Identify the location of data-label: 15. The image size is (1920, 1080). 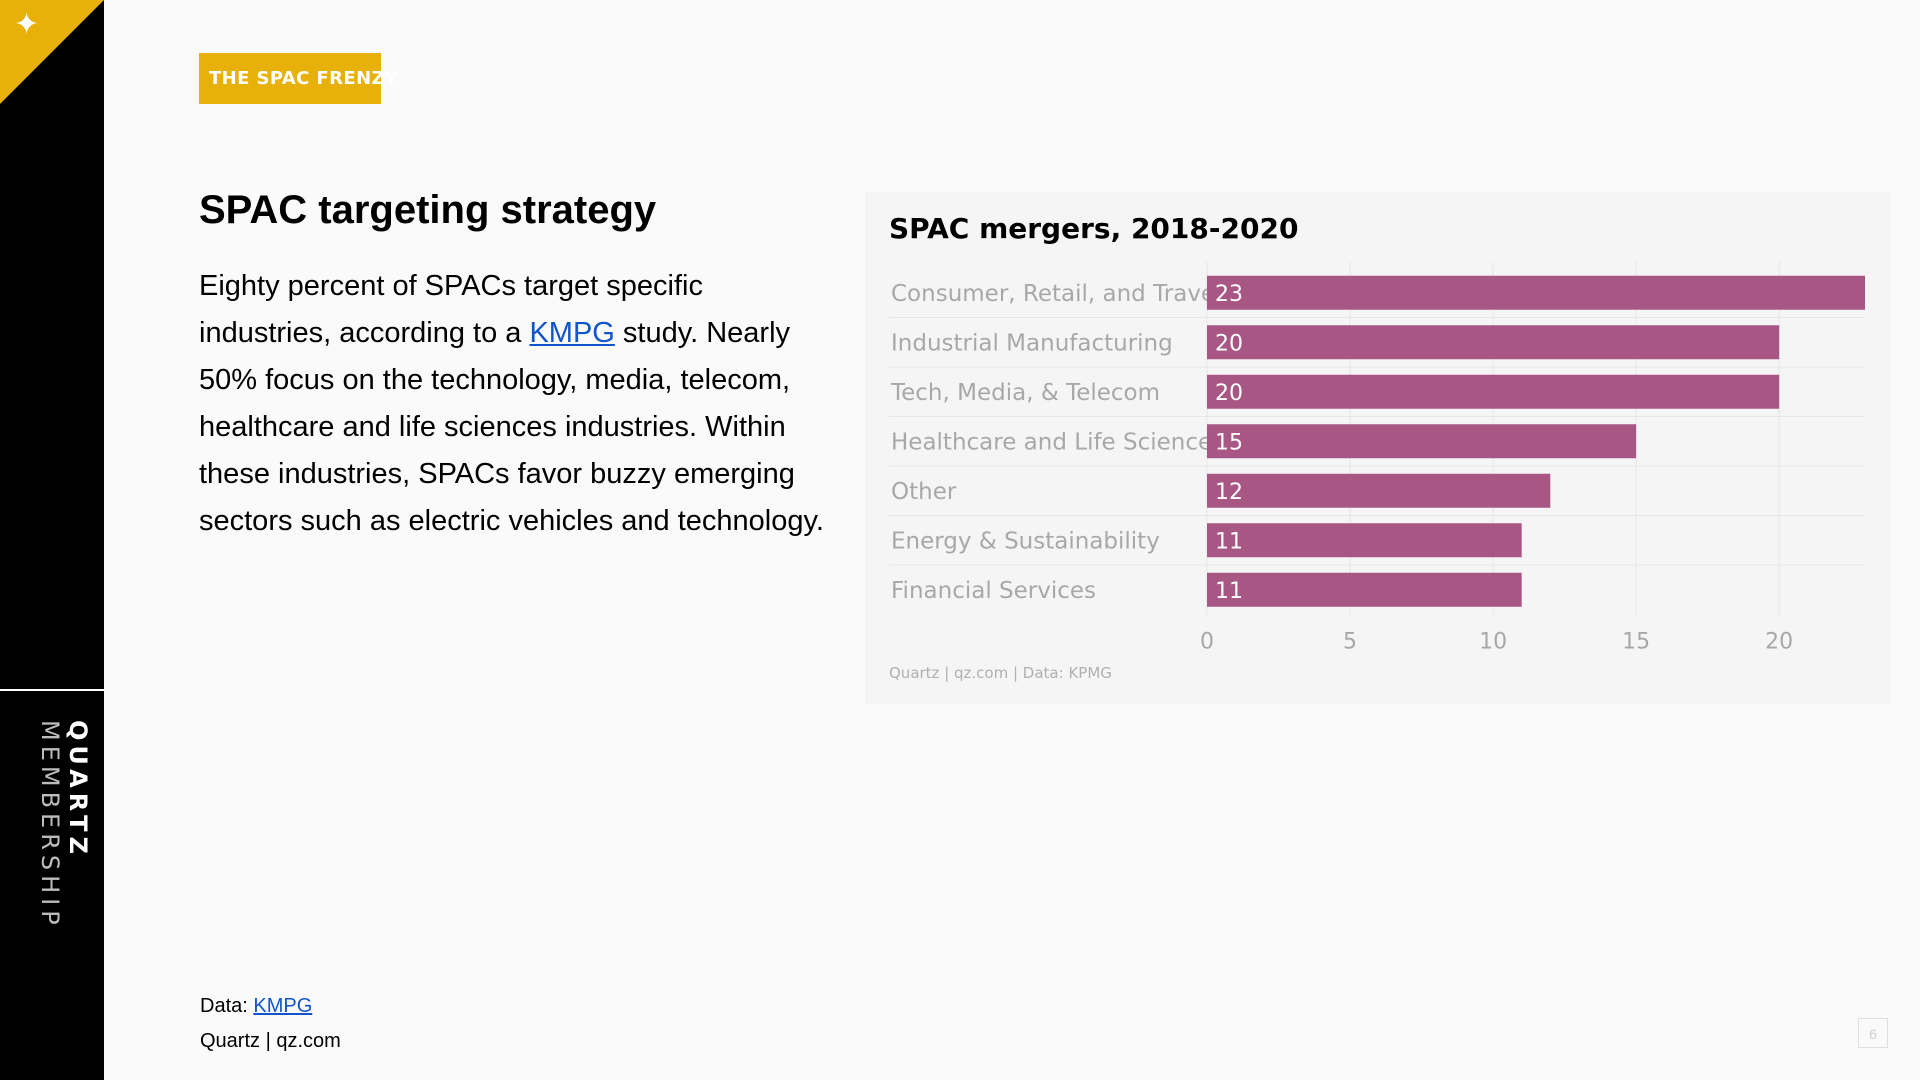
(1229, 442).